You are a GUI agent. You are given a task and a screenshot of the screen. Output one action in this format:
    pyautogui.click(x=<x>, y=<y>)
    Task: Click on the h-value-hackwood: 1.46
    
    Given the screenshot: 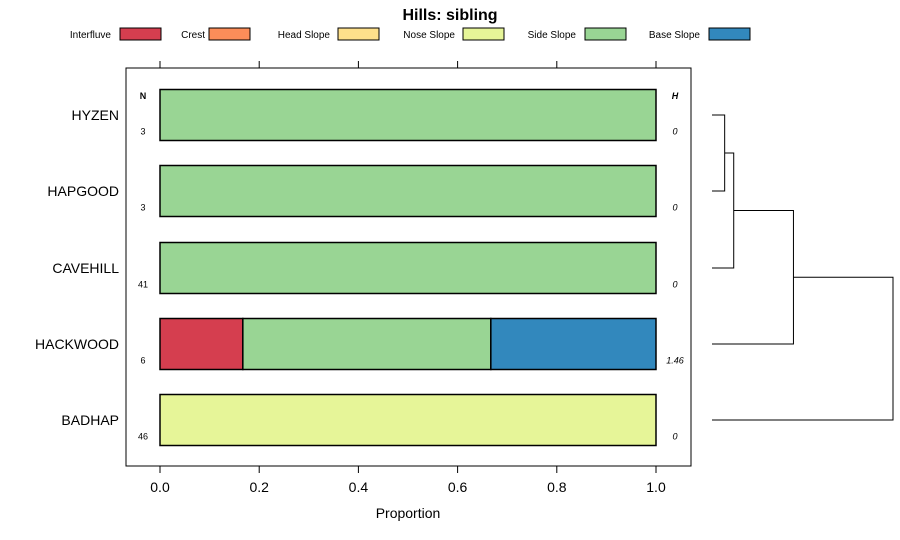 What is the action you would take?
    pyautogui.click(x=675, y=361)
    